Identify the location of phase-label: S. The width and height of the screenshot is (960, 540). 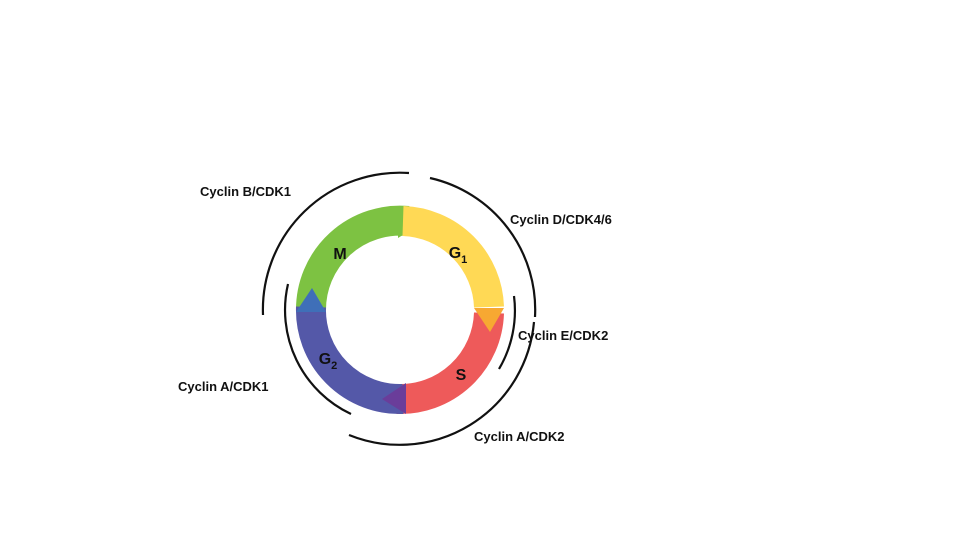
(461, 375).